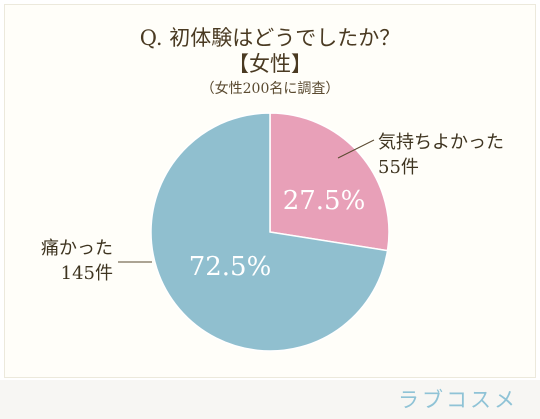 The width and height of the screenshot is (540, 419). Describe the element at coordinates (270, 64) in the screenshot. I see `chart-subtitle: 【女性】` at that location.